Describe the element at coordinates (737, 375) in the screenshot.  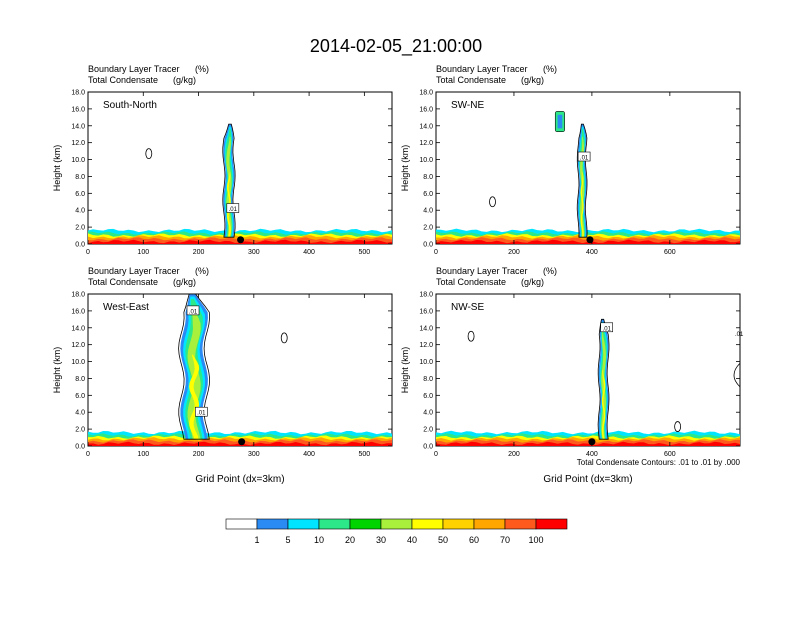
I see `edge-contour` at that location.